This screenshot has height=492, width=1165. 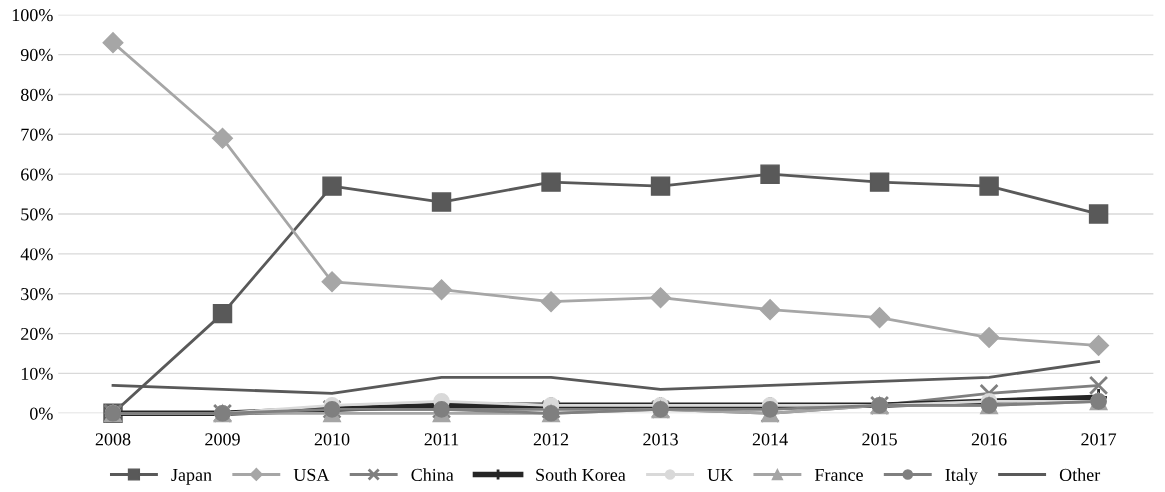 What do you see at coordinates (36, 94) in the screenshot?
I see `y-tick-label: 80%` at bounding box center [36, 94].